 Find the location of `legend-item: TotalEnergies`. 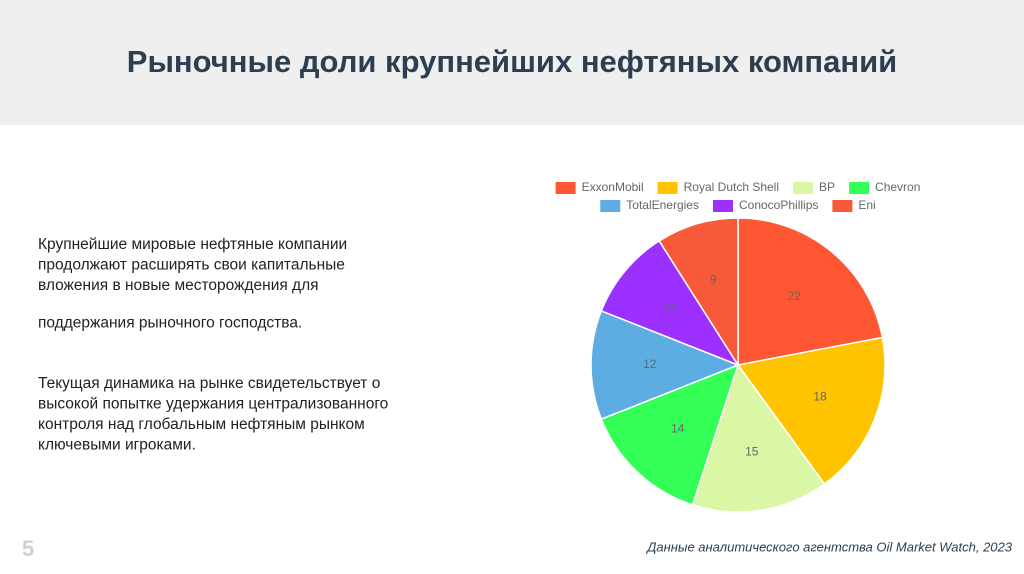

legend-item: TotalEnergies is located at coordinates (649, 205).